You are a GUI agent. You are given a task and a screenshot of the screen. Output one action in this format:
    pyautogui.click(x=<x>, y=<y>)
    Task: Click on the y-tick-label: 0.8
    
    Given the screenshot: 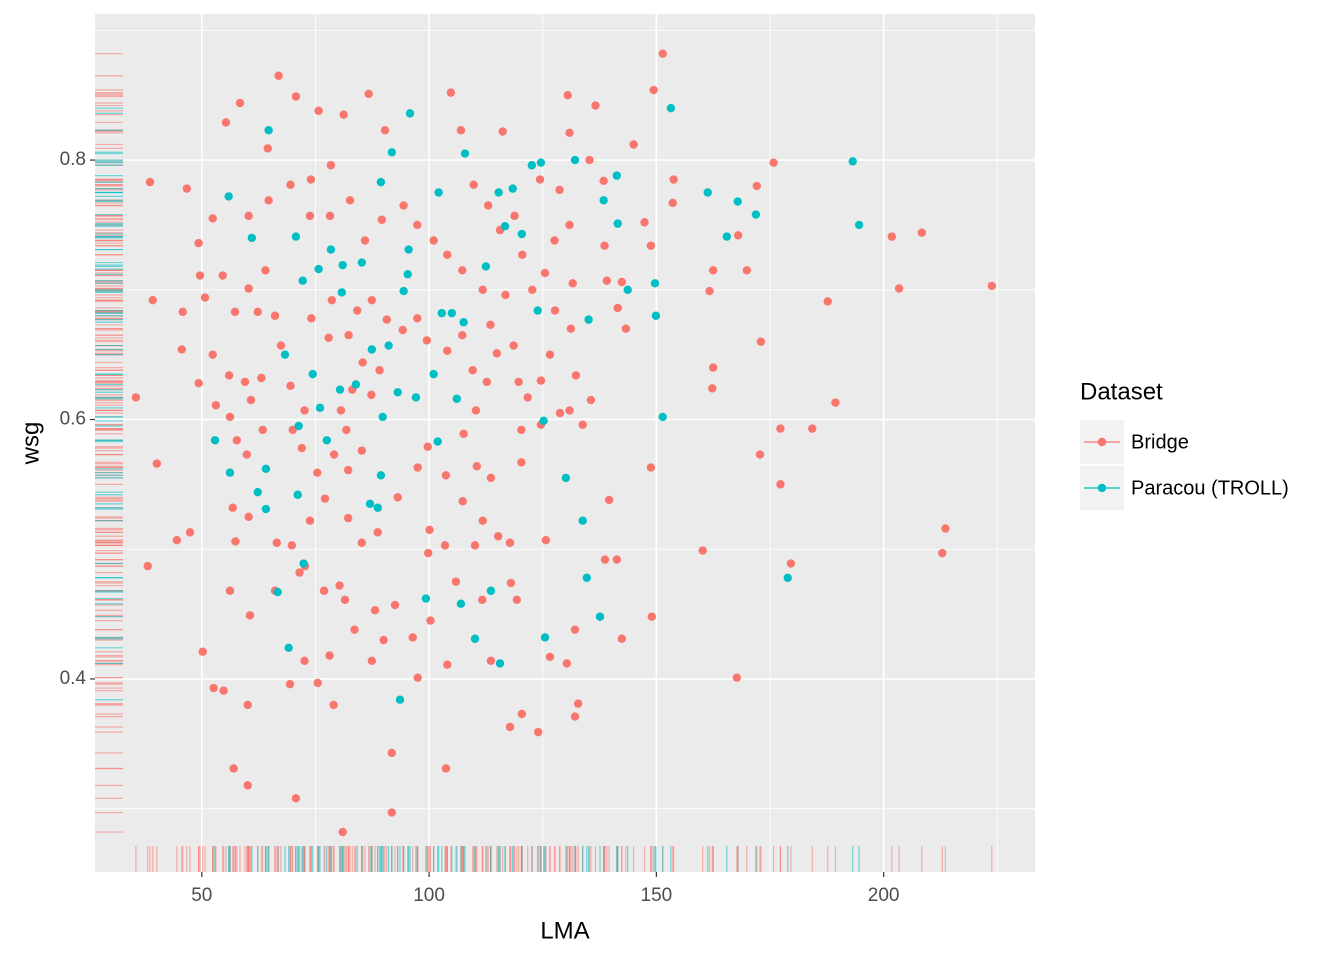 What is the action you would take?
    pyautogui.click(x=73, y=159)
    